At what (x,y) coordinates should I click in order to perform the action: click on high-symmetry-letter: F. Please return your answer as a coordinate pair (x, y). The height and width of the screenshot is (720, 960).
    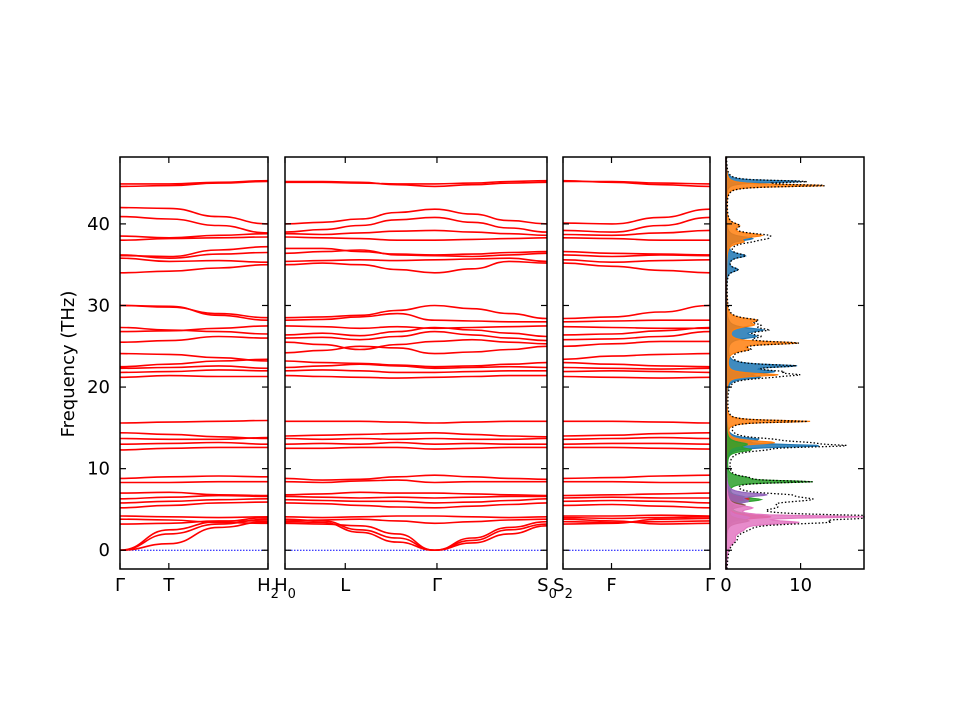
    Looking at the image, I should click on (611, 585).